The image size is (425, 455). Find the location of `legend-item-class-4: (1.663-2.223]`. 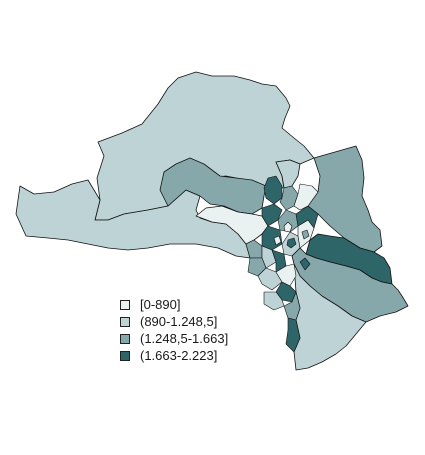

legend-item-class-4: (1.663-2.223] is located at coordinates (174, 355).